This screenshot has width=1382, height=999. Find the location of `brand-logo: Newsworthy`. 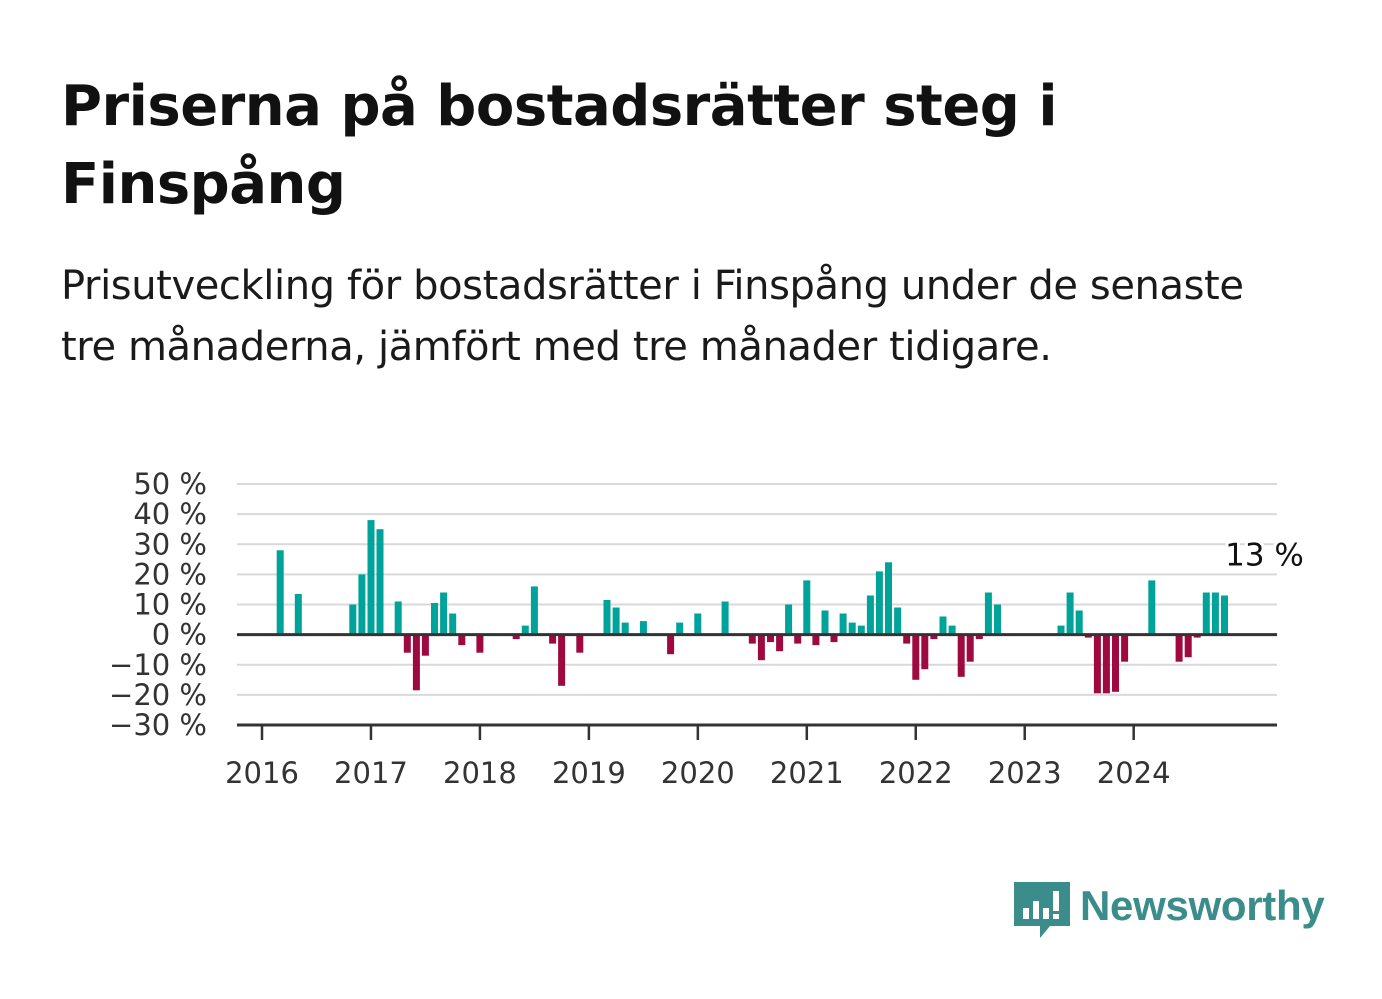

brand-logo: Newsworthy is located at coordinates (1170, 910).